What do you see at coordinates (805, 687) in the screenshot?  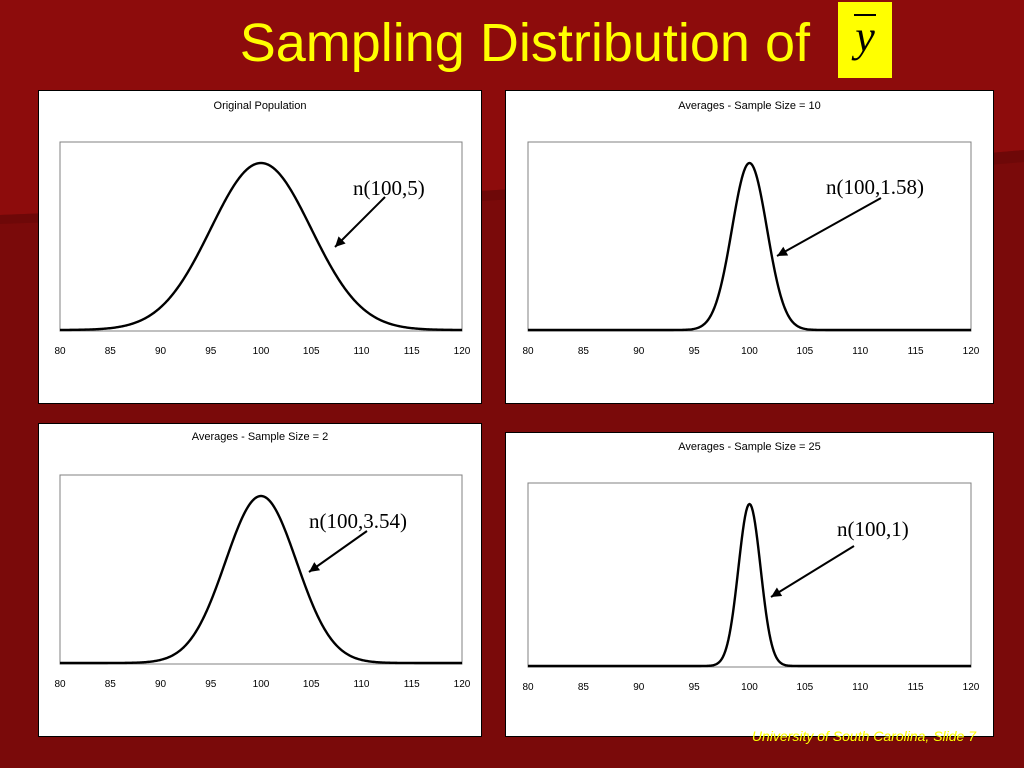 I see `chart-4-xtick-label: 105` at bounding box center [805, 687].